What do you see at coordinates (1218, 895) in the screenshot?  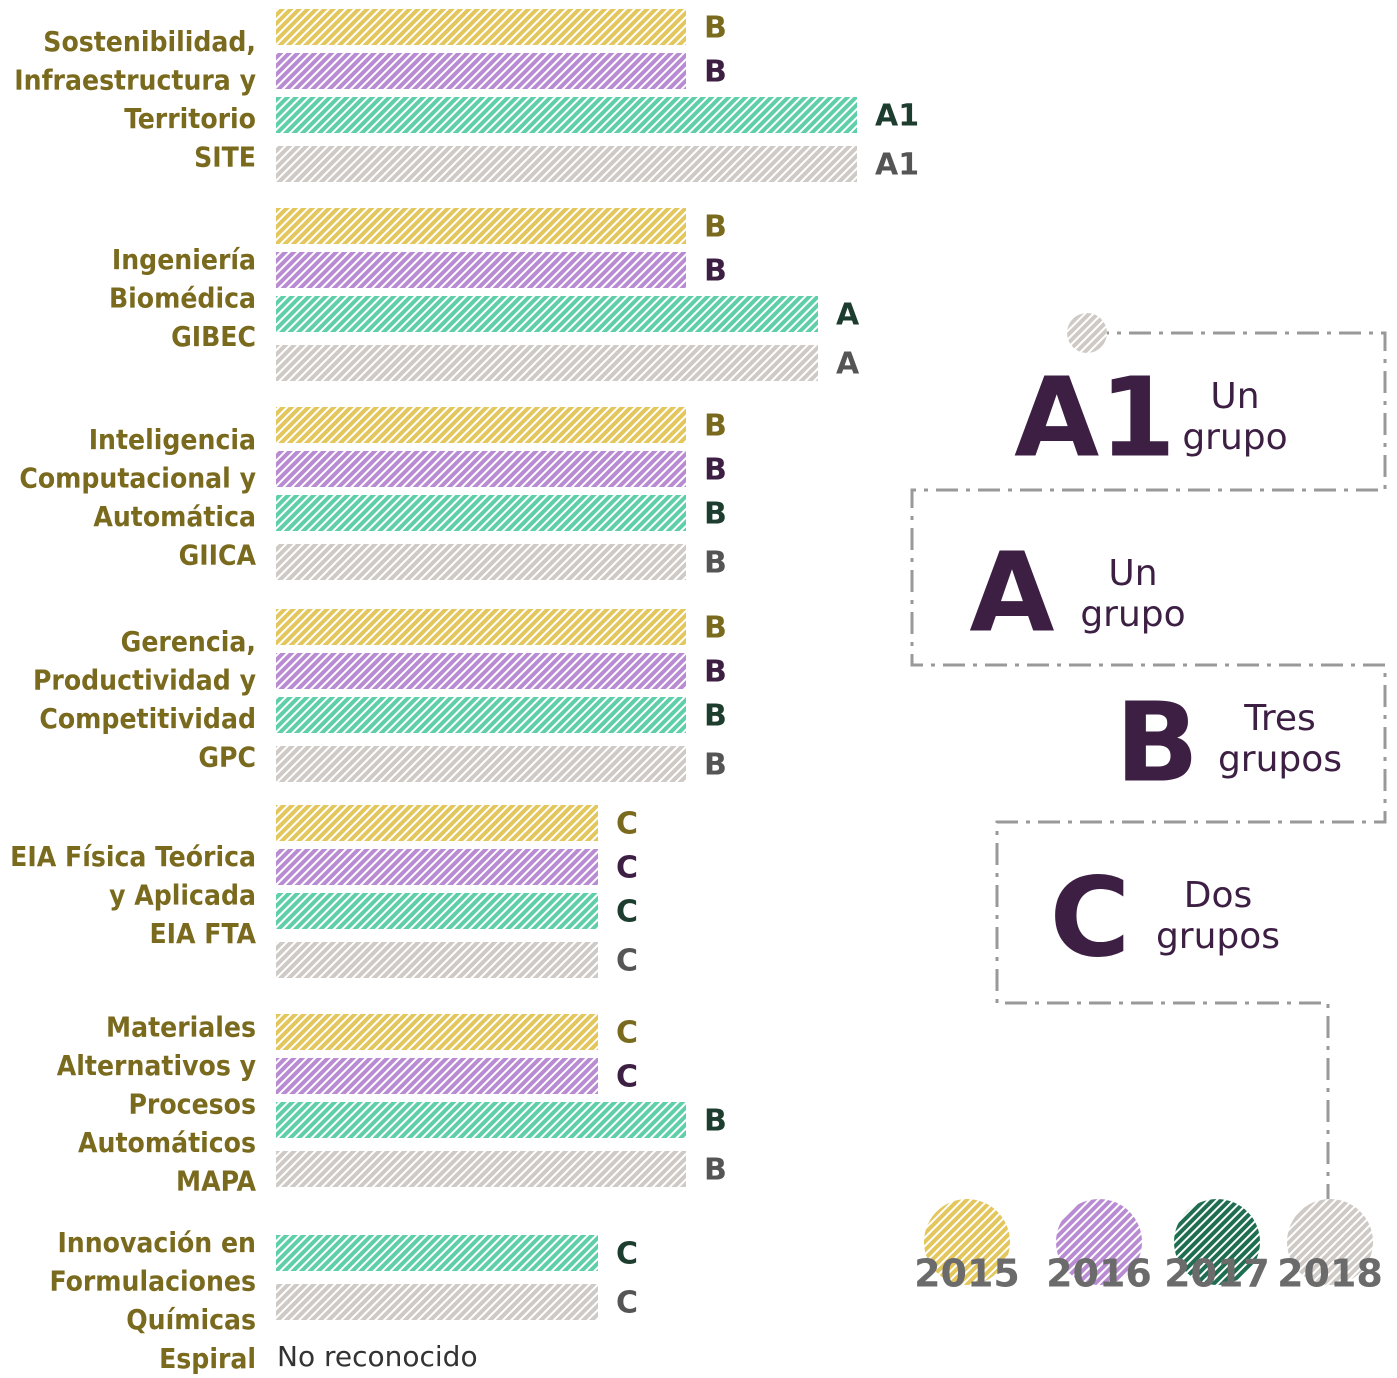 I see `level-desc: Dos` at bounding box center [1218, 895].